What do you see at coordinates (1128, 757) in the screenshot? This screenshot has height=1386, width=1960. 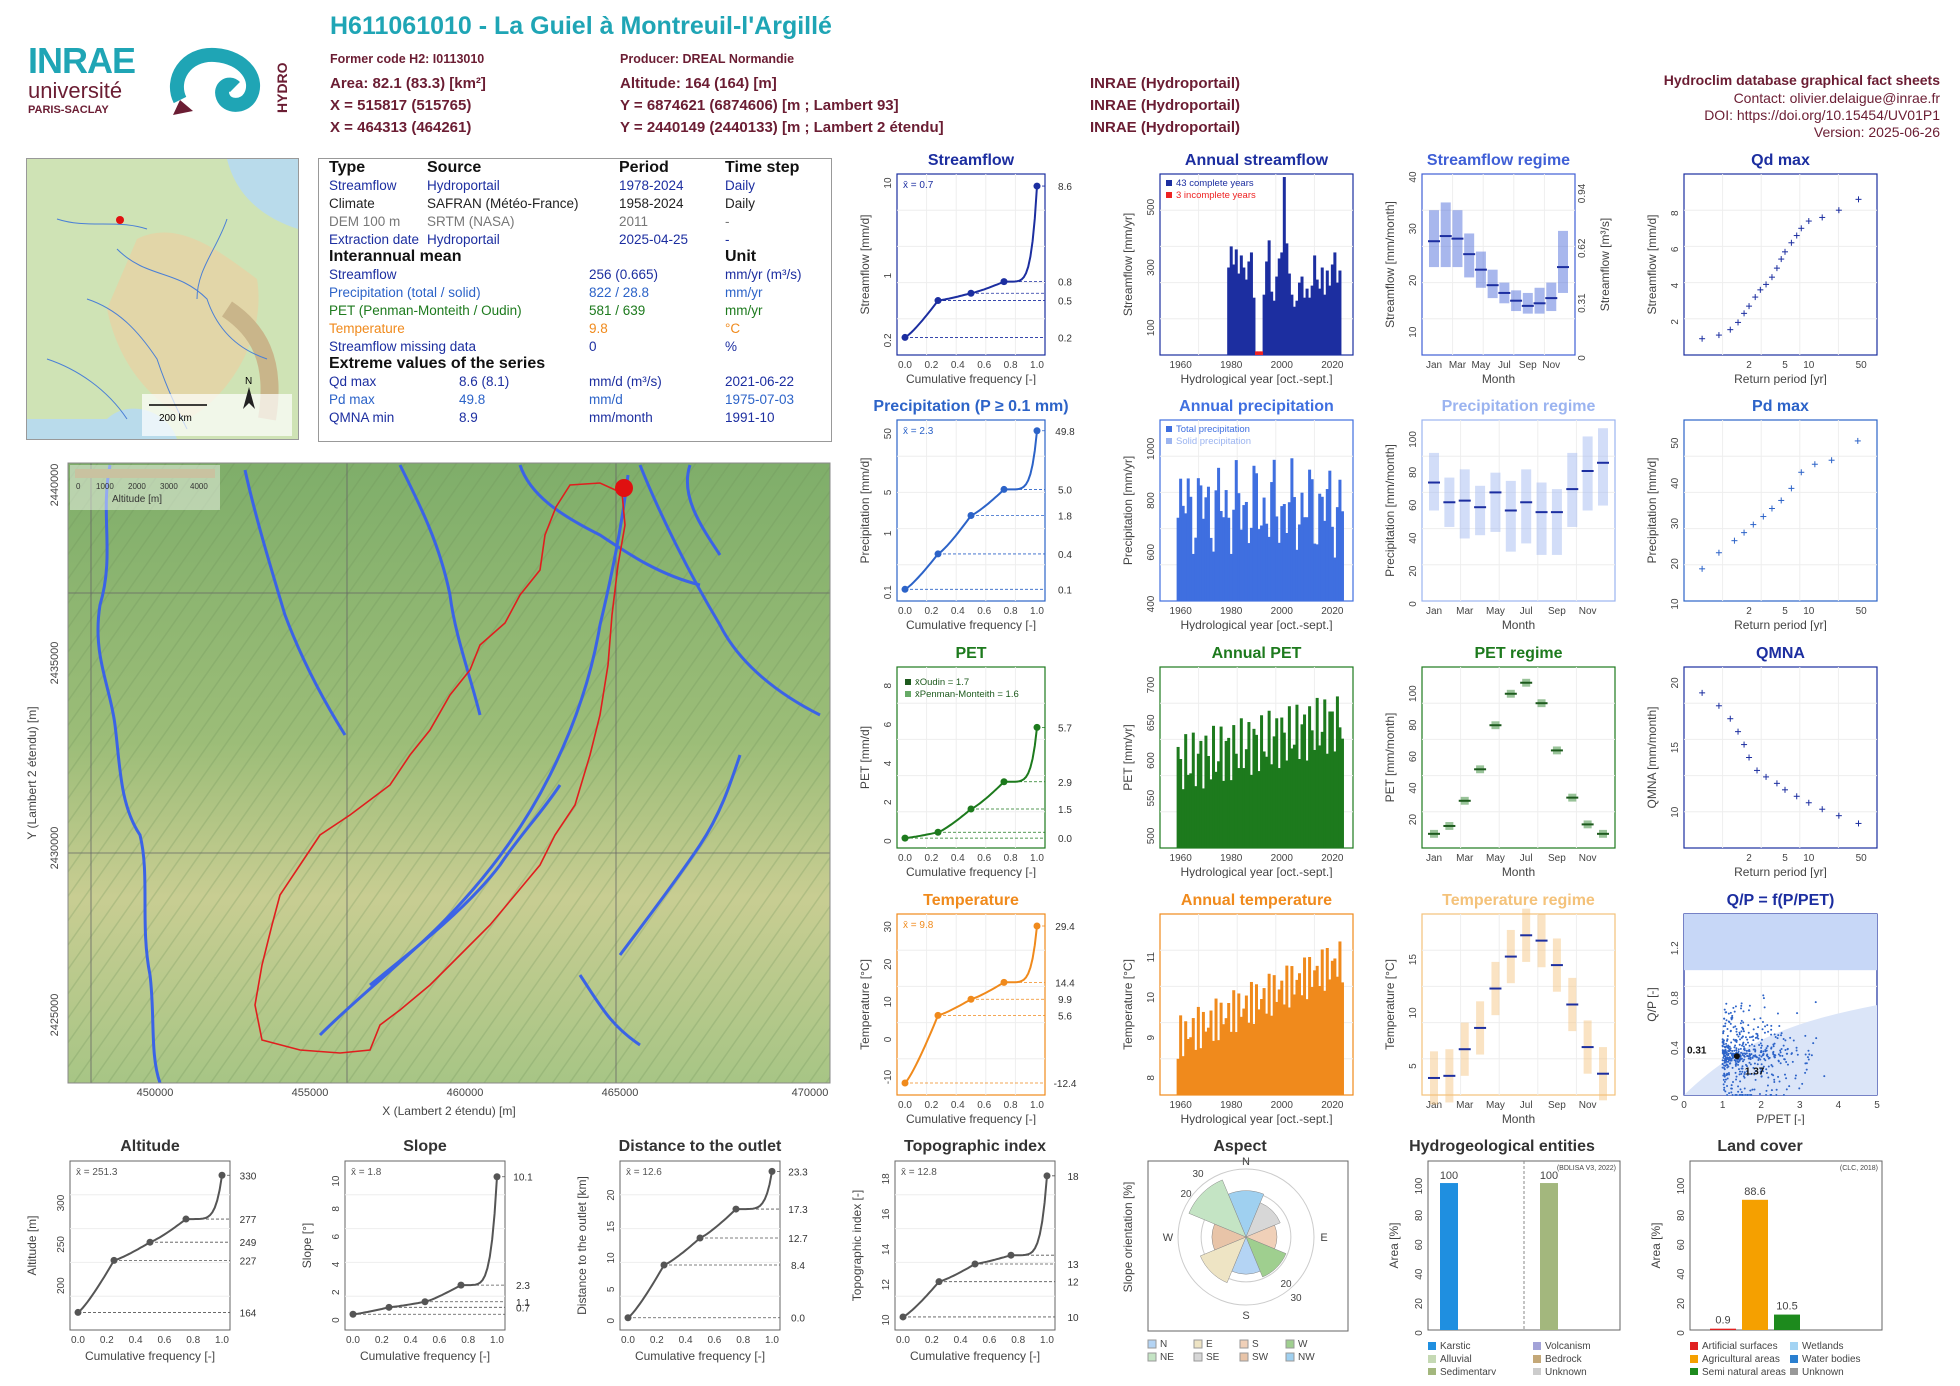 I see `y-axis-label: PET [mm/yr]` at bounding box center [1128, 757].